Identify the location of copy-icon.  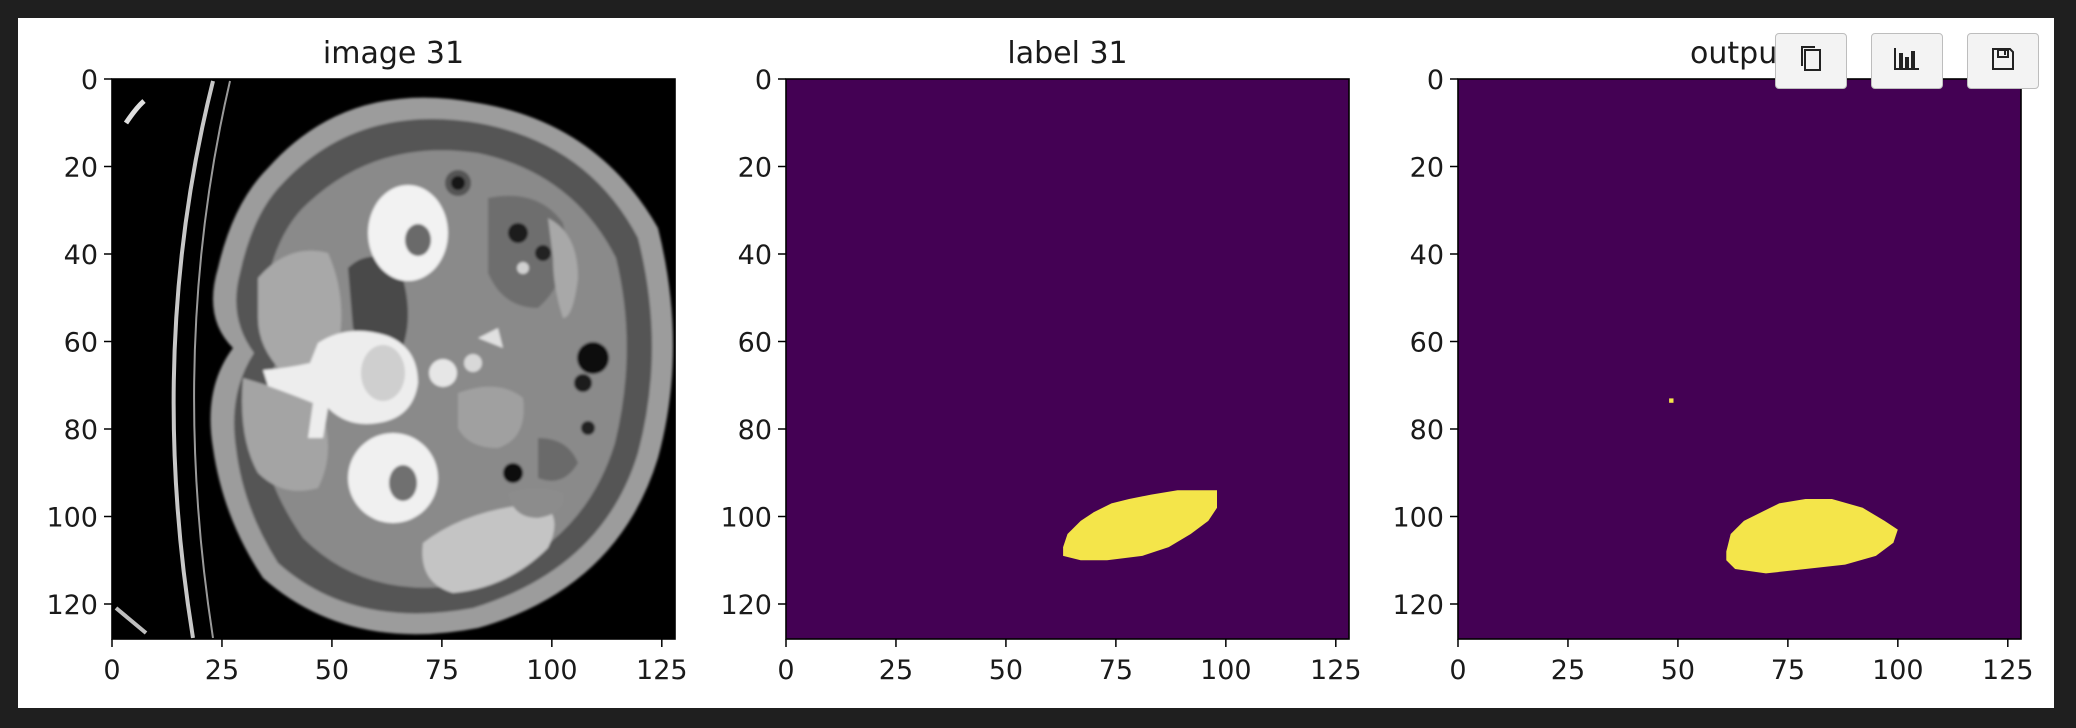
(1811, 61).